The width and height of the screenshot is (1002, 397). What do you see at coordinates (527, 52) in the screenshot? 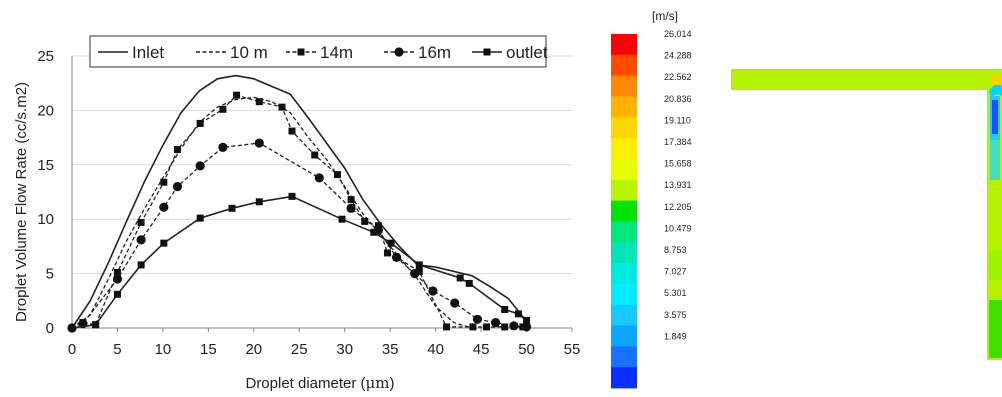
I see `legend-label: outlet` at bounding box center [527, 52].